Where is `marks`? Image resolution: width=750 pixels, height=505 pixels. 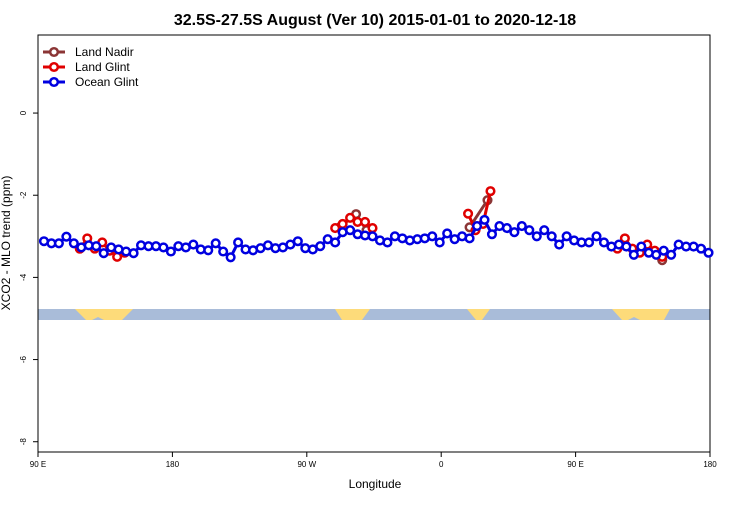 marks is located at coordinates (376, 225).